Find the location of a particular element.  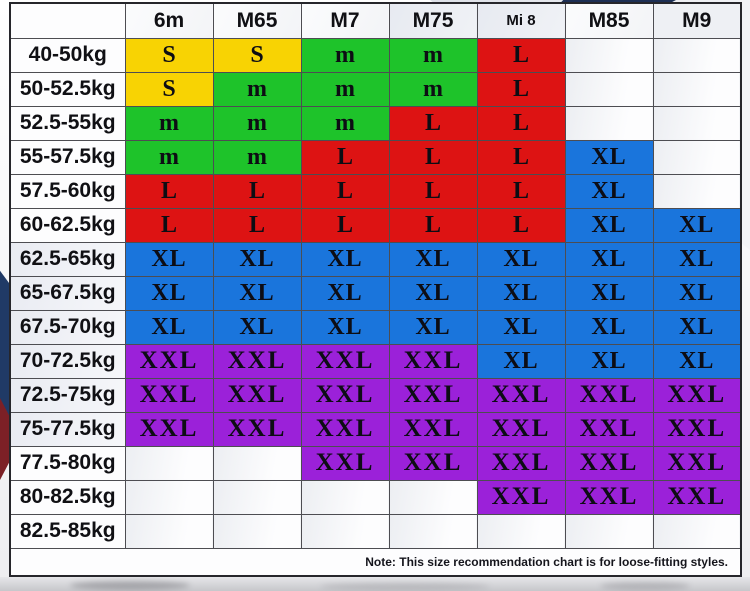

row-label: 57.5-60kg is located at coordinates (67, 191).